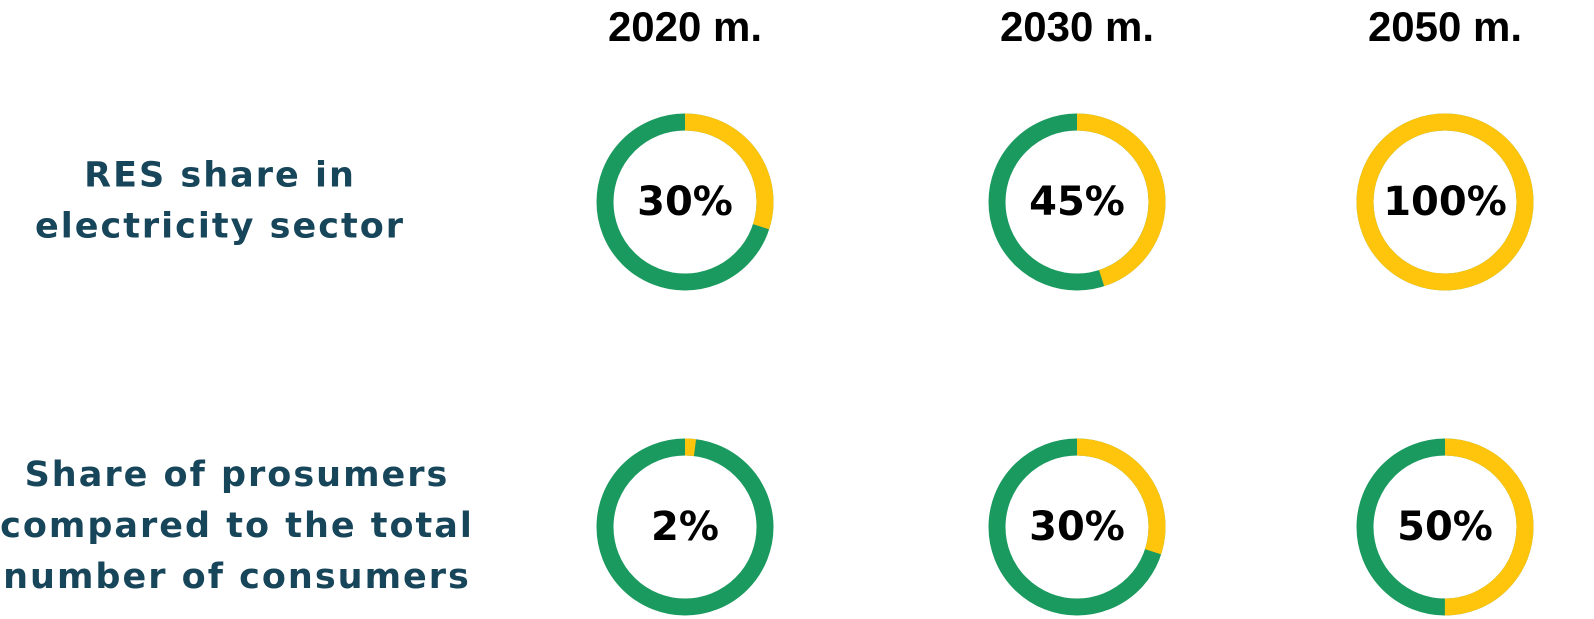  What do you see at coordinates (1445, 26) in the screenshot?
I see `column-header: 2050 m.` at bounding box center [1445, 26].